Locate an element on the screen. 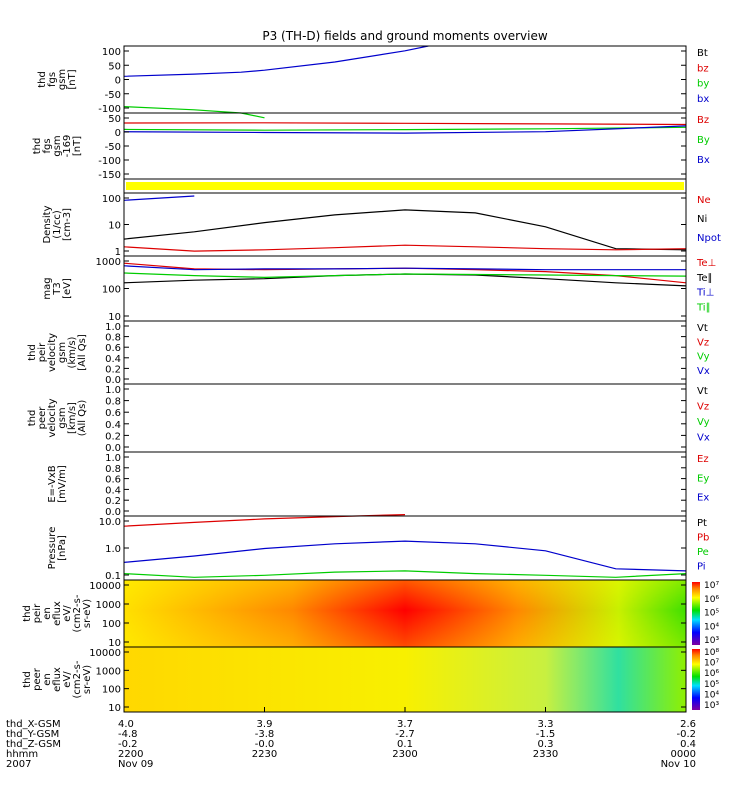 The width and height of the screenshot is (750, 800). xaxis-value: 0.4 is located at coordinates (688, 744).